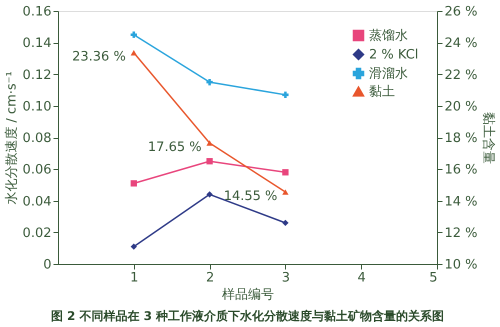 The image size is (500, 327). I want to click on x-axis-title: 样品编号, so click(248, 295).